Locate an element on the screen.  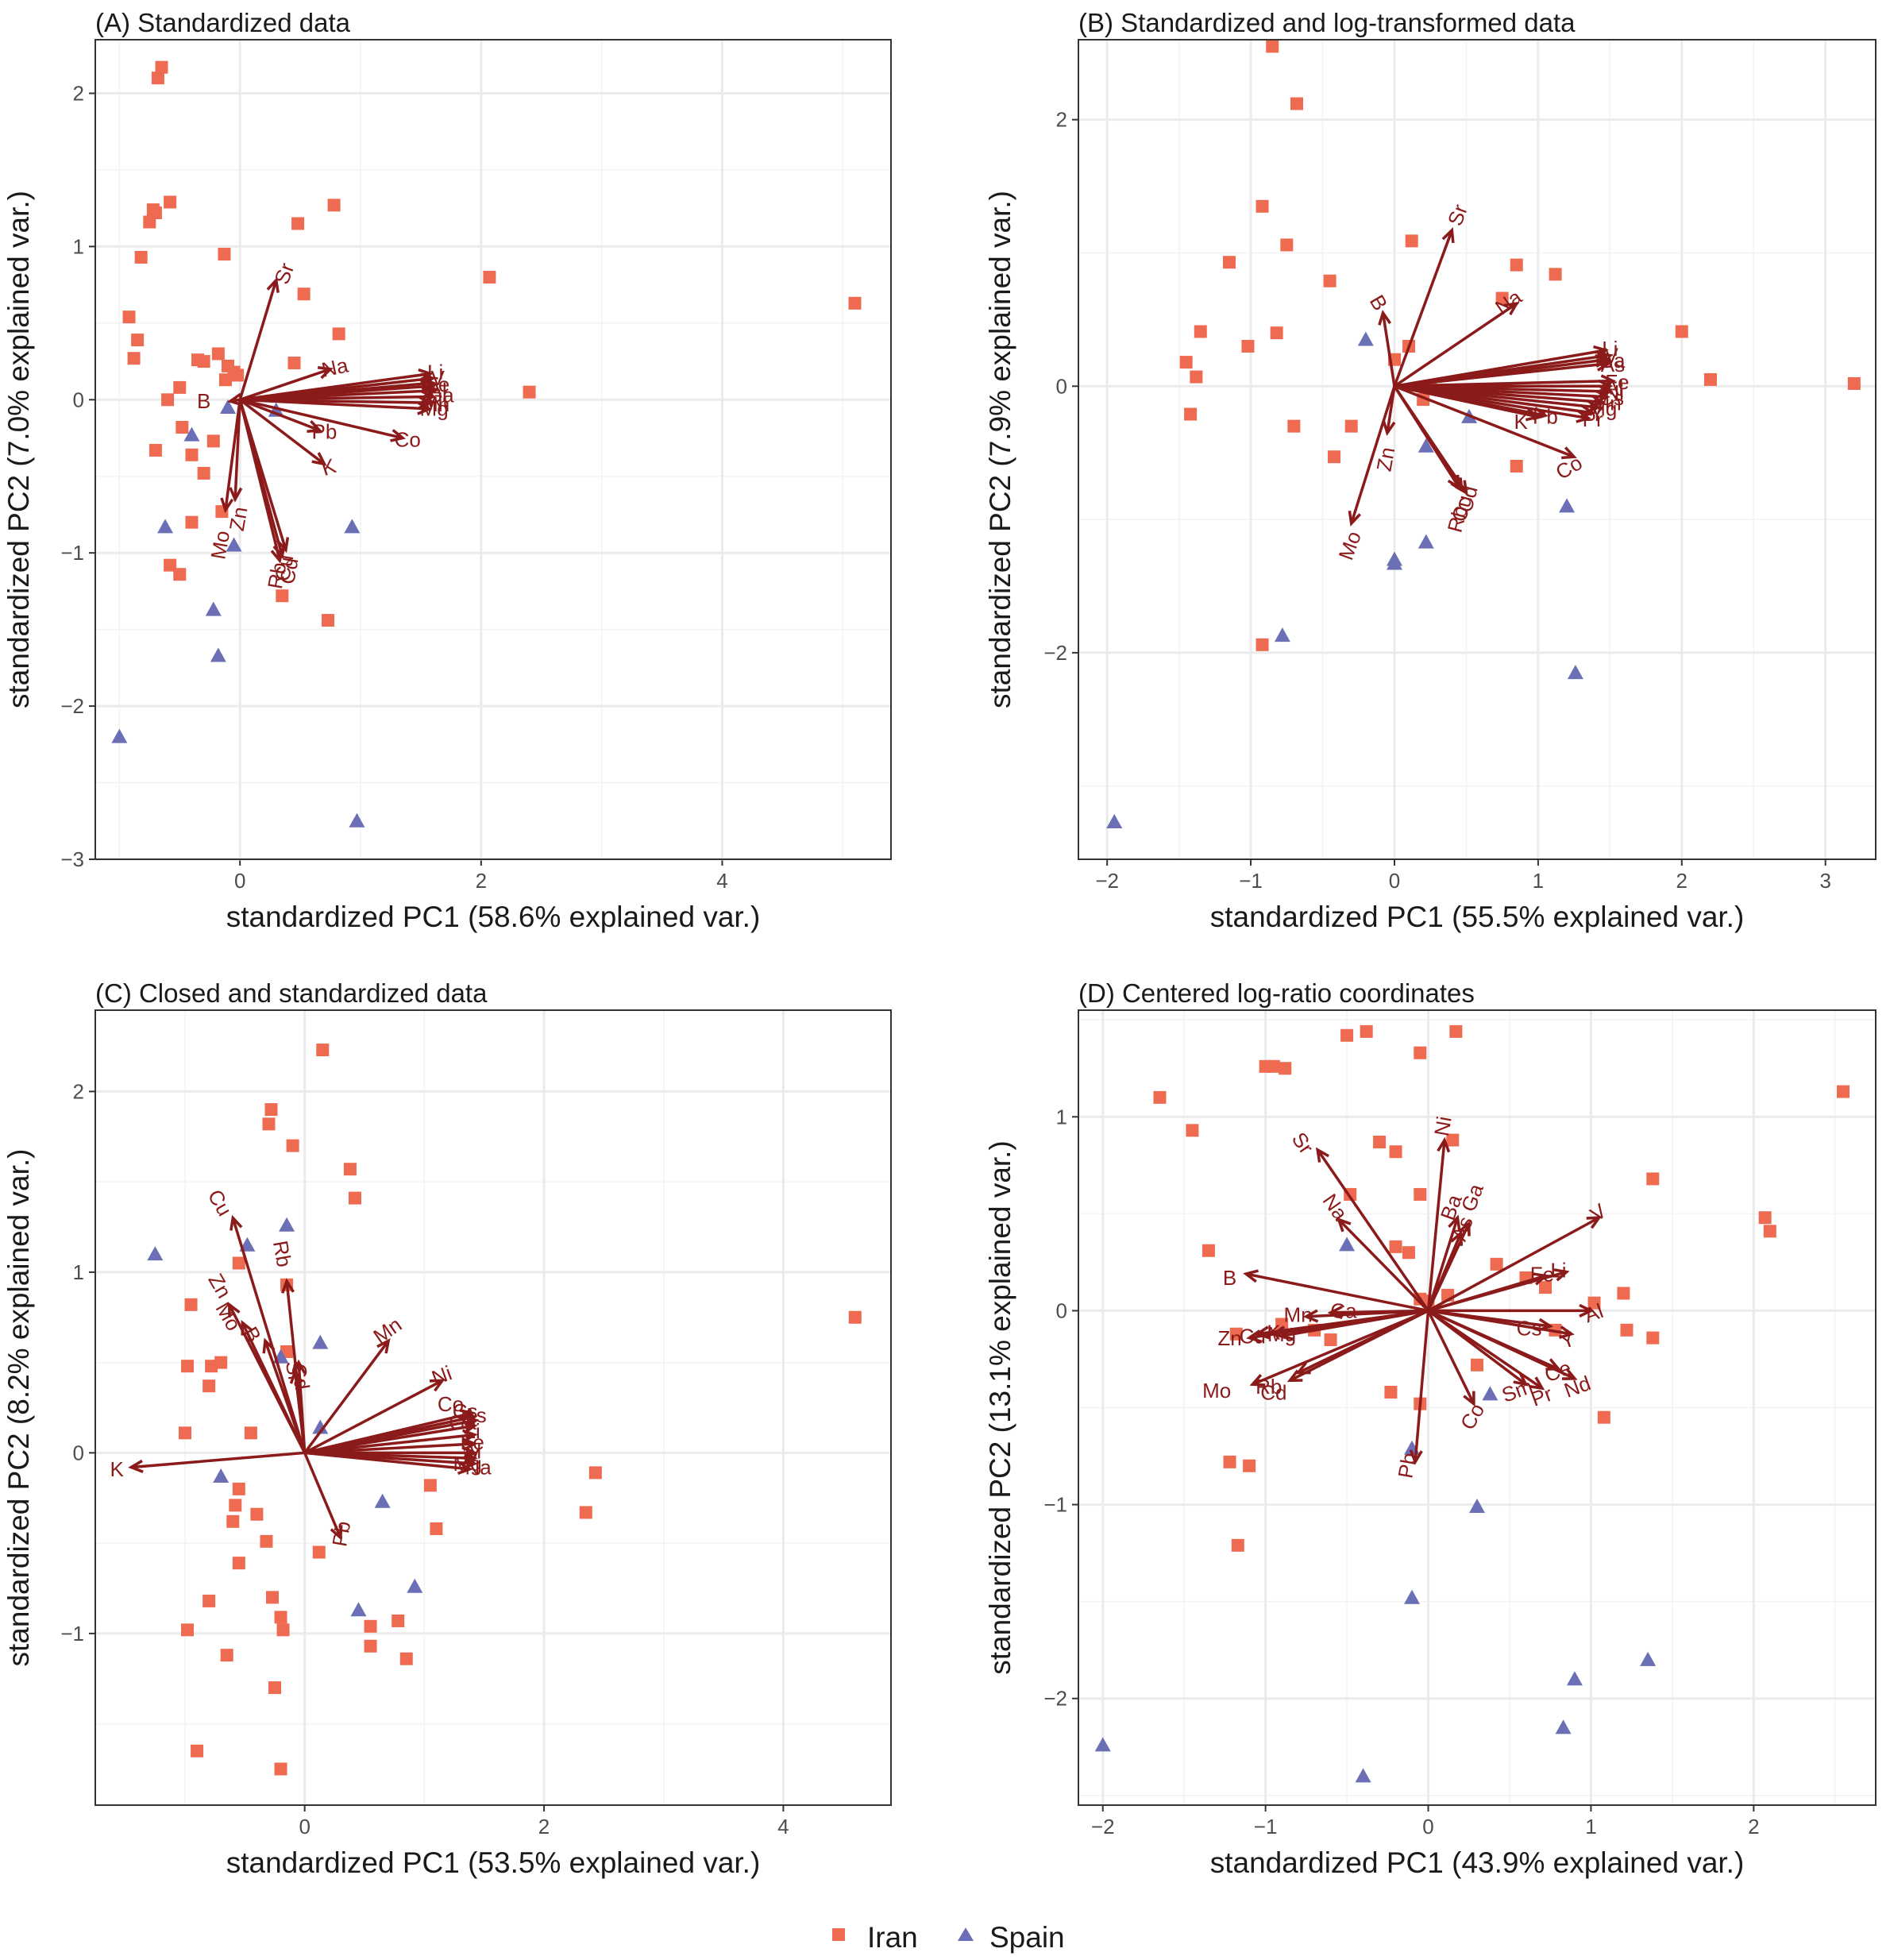
tick-label-y: 0 is located at coordinates (78, 1452).